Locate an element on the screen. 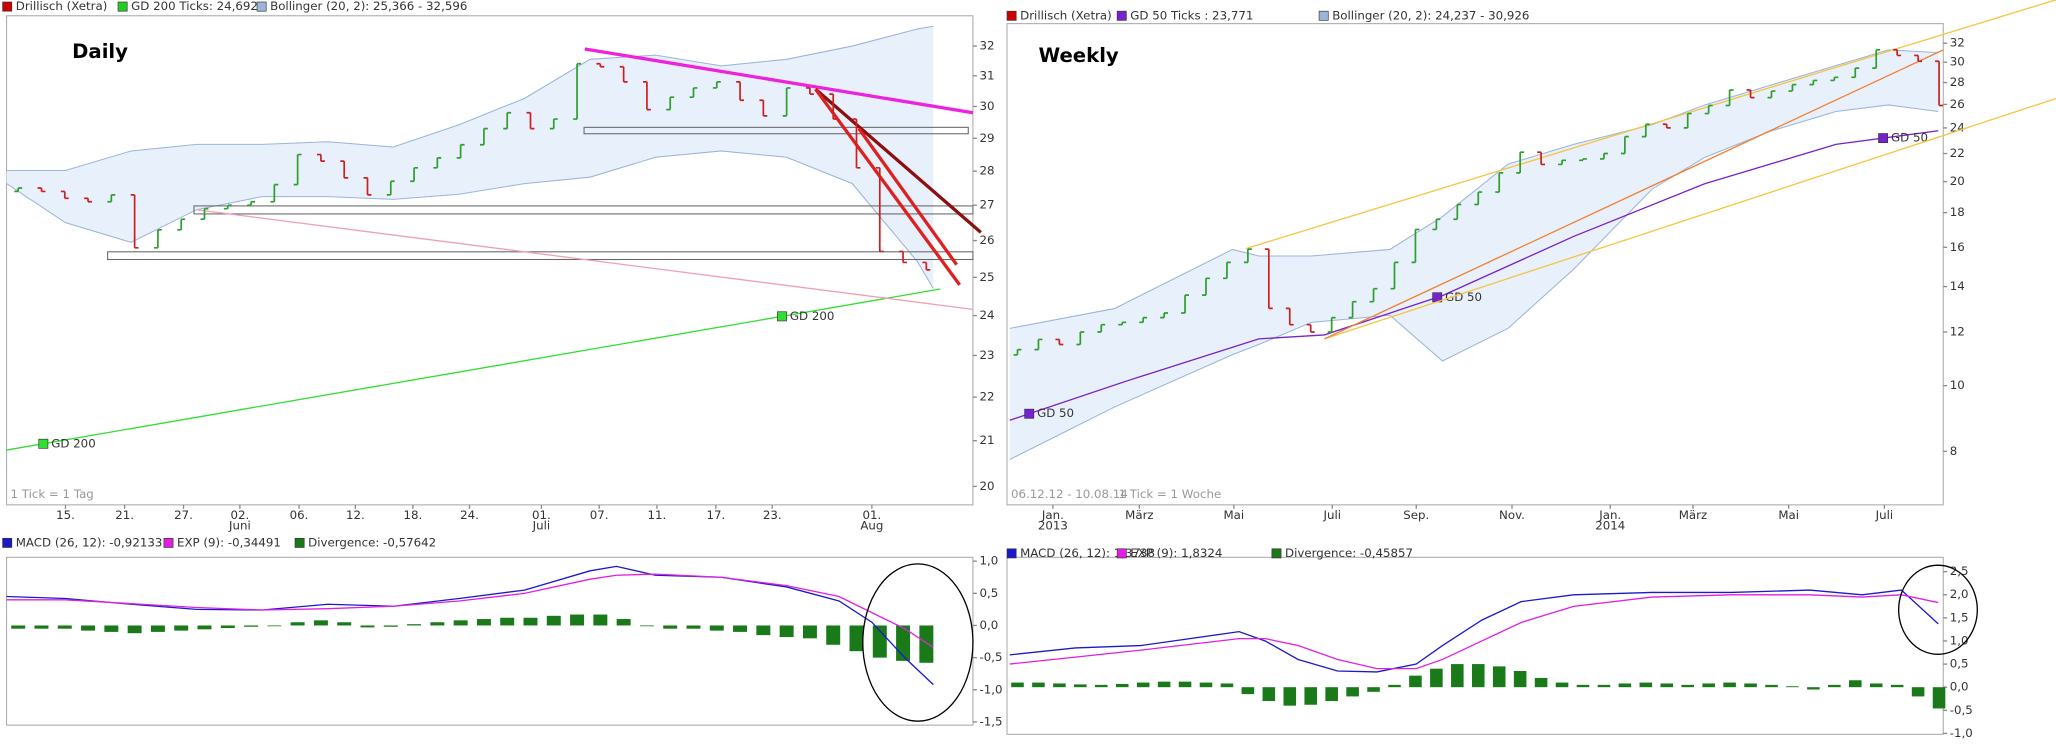  x-tick-label: Mai is located at coordinates (1788, 515).